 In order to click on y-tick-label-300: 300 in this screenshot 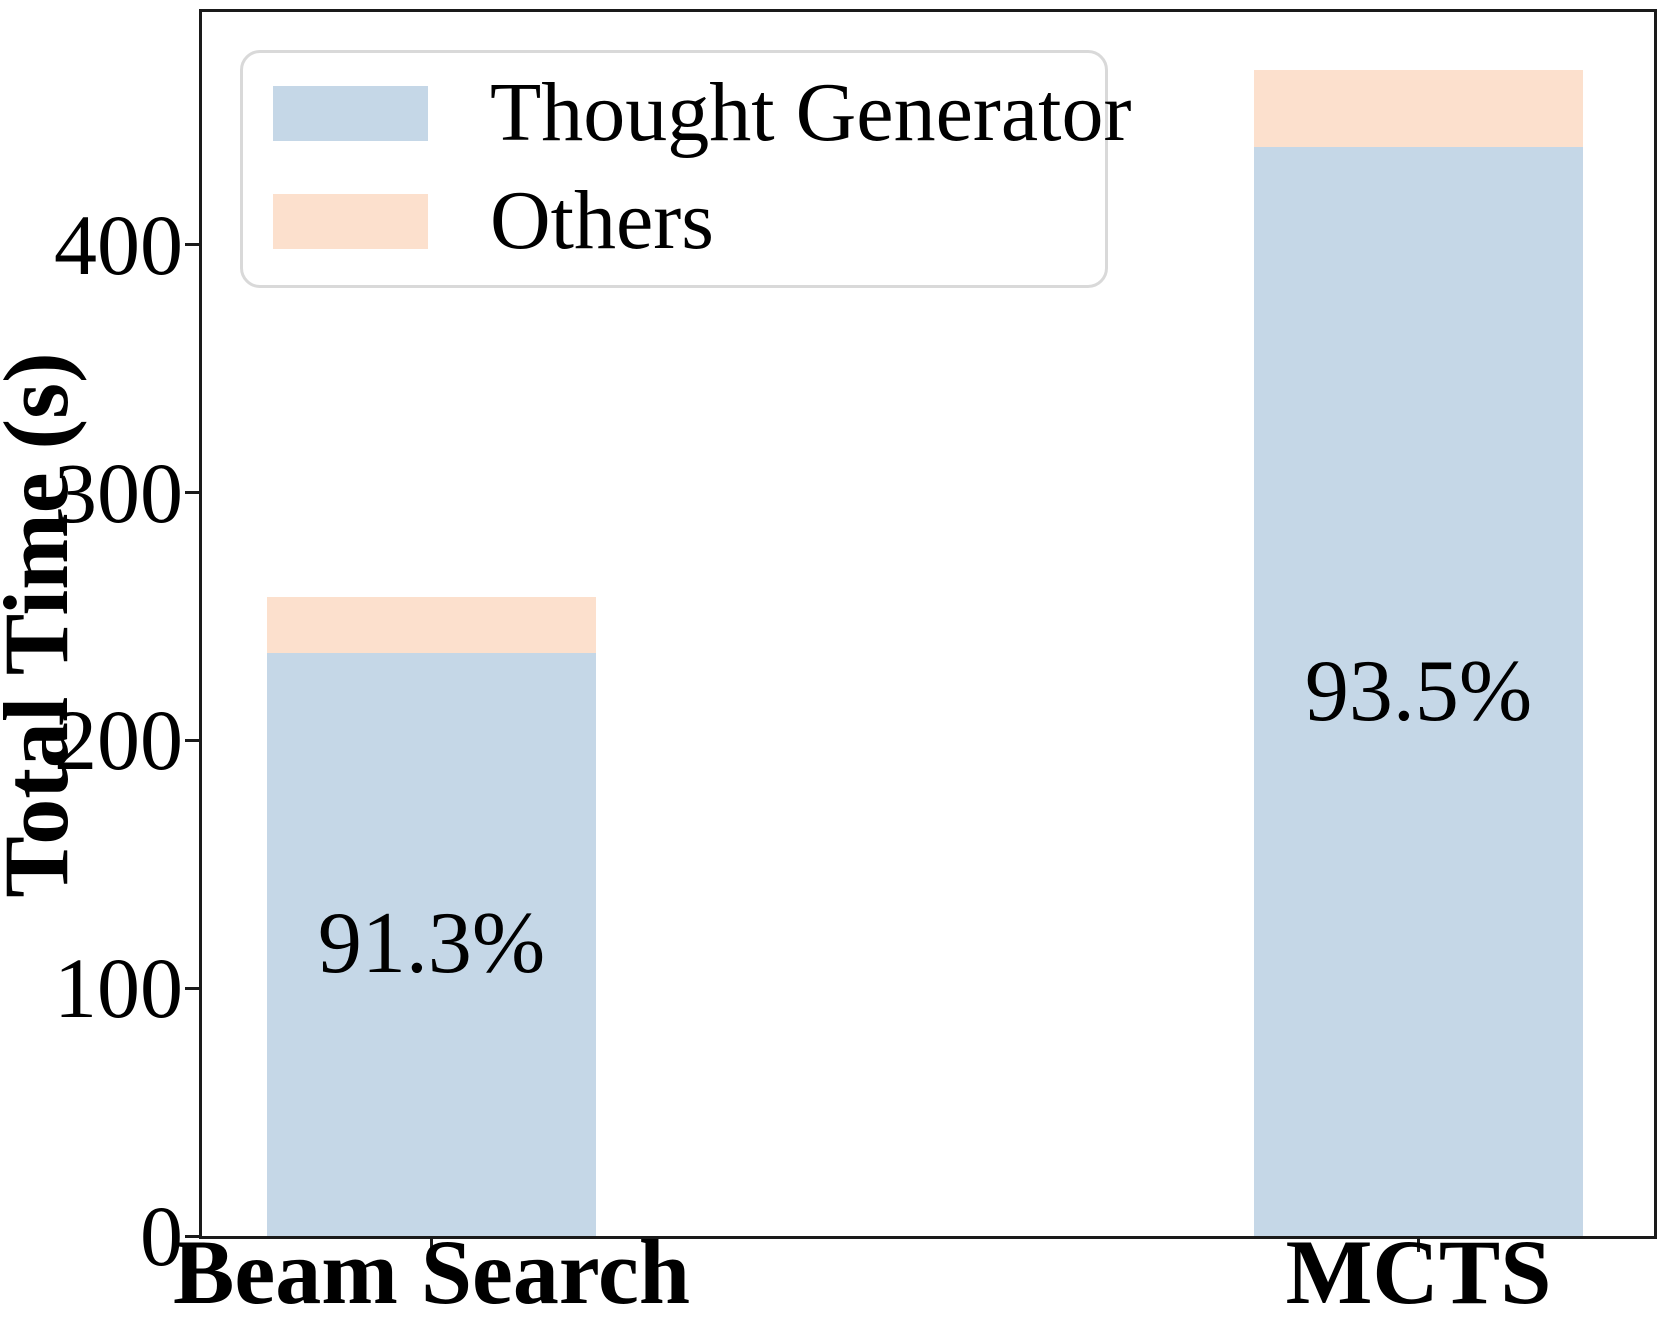, I will do `click(118, 492)`.